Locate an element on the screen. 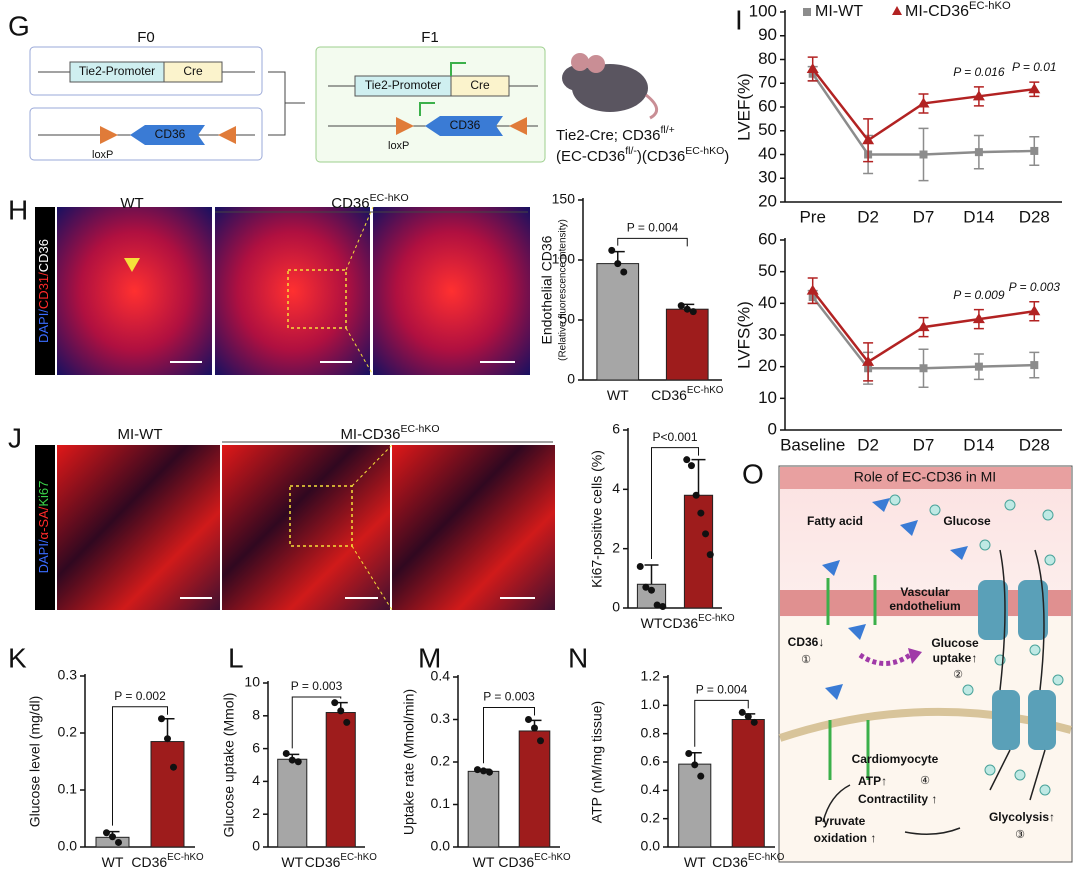 The width and height of the screenshot is (1080, 872). label: MI-WT is located at coordinates (140, 434).